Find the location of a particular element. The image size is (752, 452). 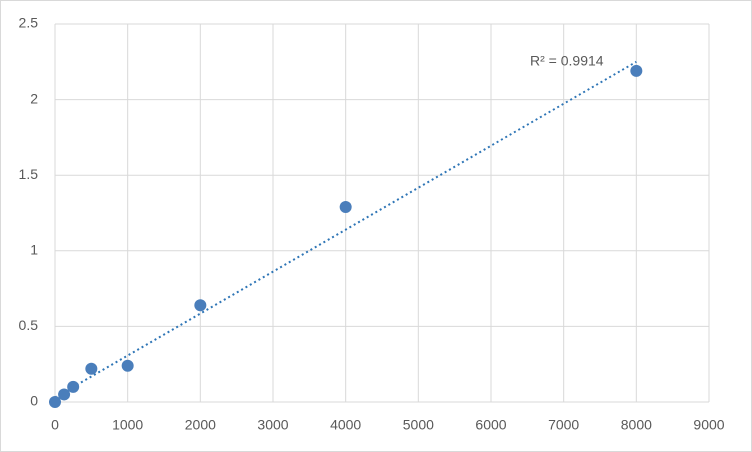

x-tick-label: 4000 is located at coordinates (345, 425).